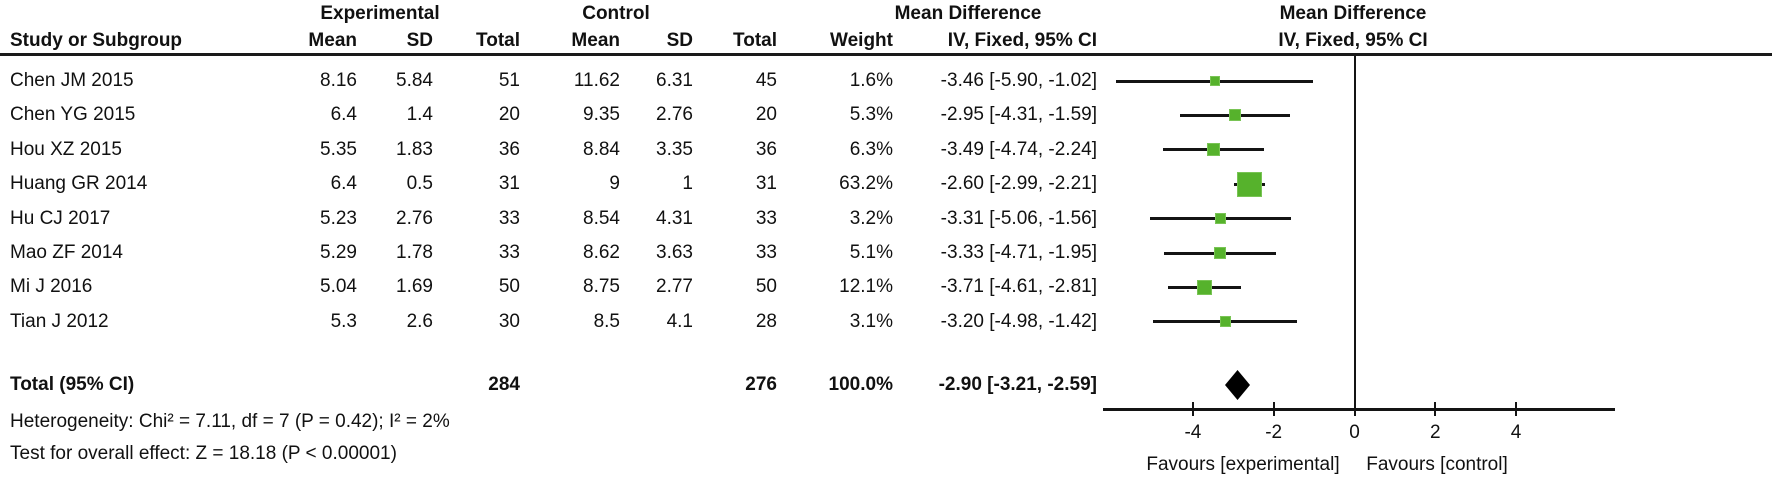 The height and width of the screenshot is (487, 1772). Describe the element at coordinates (968, 13) in the screenshot. I see `mean-difference-table-header: Mean Difference` at that location.